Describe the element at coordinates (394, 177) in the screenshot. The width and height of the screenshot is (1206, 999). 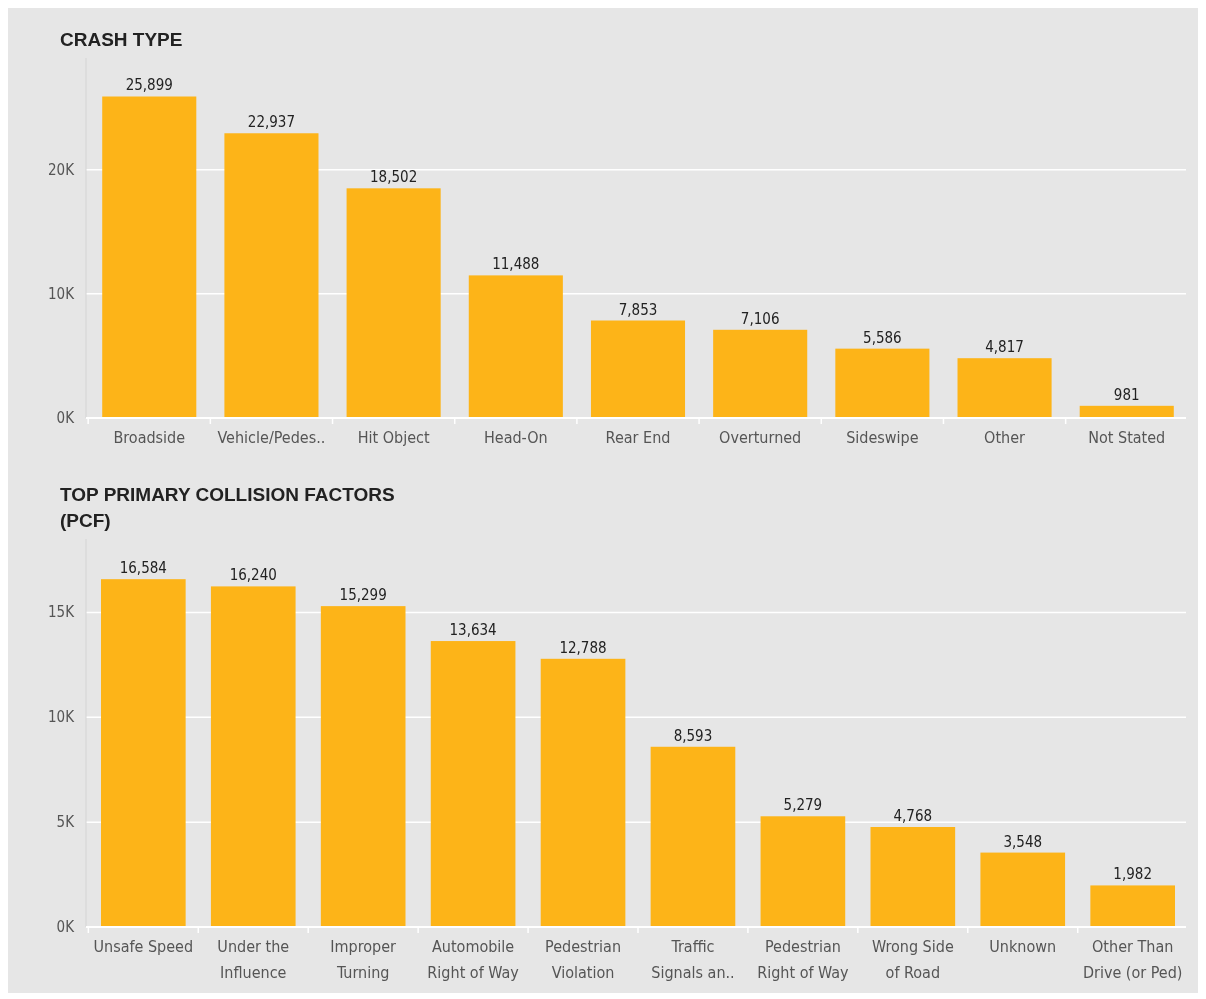
I see `data-label: 18,502` at that location.